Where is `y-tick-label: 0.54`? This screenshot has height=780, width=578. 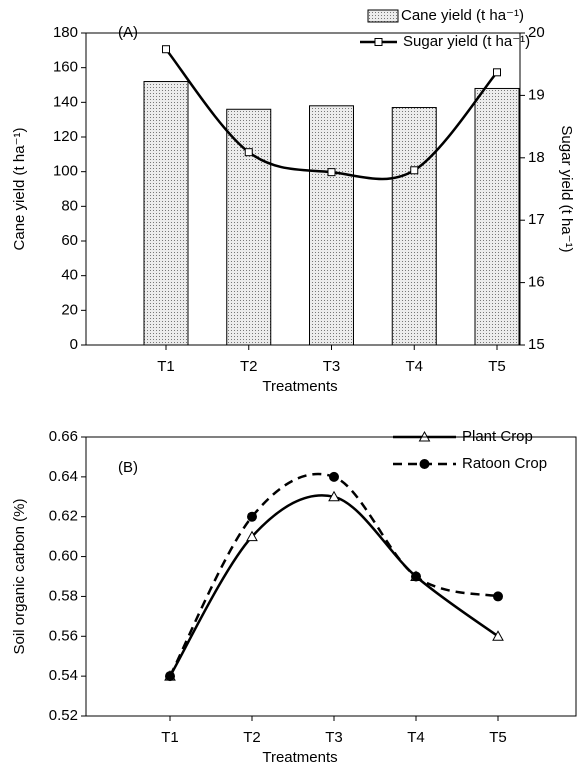 y-tick-label: 0.54 is located at coordinates (63, 675).